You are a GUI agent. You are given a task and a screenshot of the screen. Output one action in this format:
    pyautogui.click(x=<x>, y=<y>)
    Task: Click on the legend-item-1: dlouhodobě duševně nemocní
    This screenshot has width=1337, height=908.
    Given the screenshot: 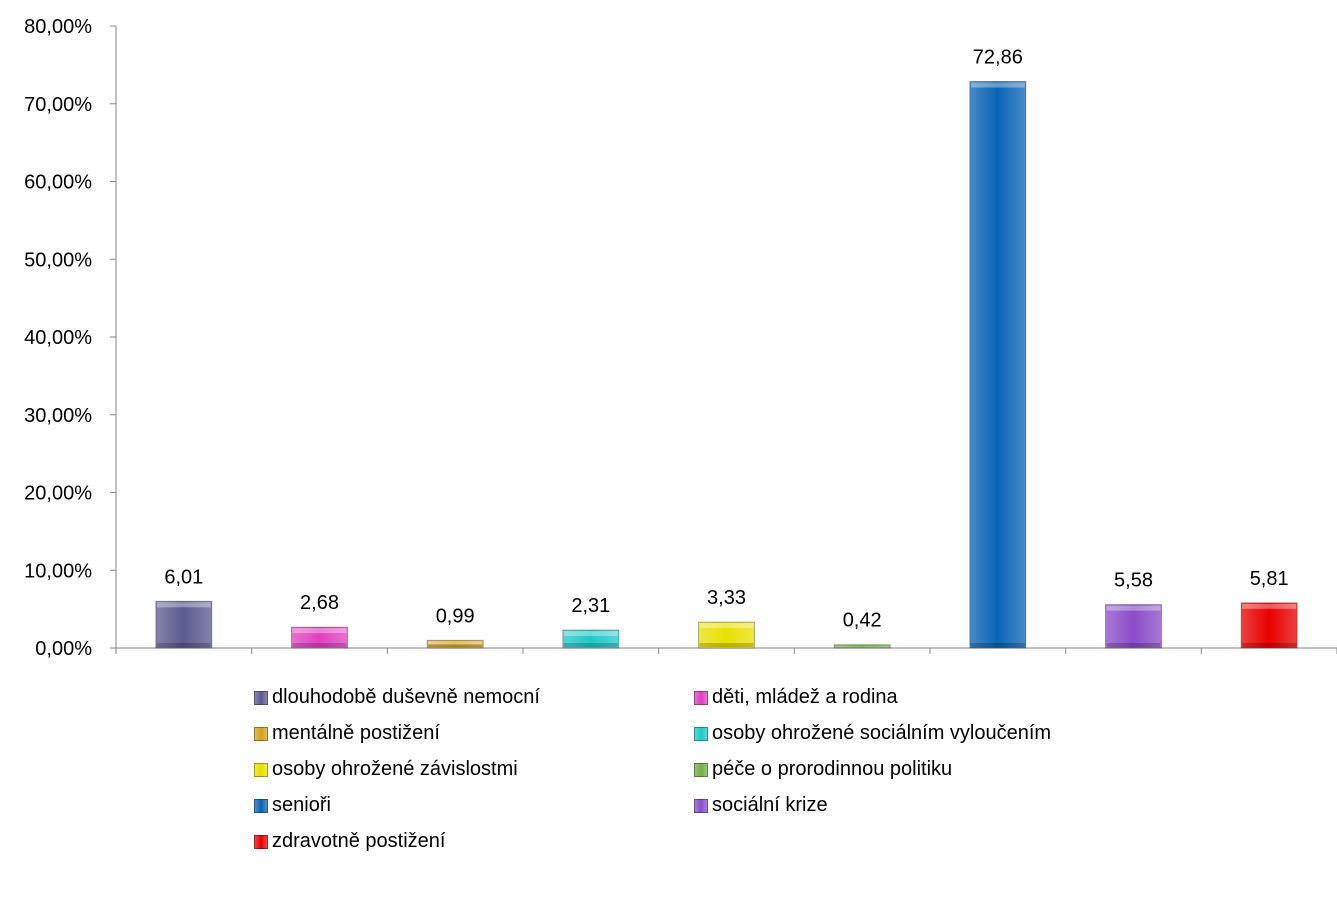 What is the action you would take?
    pyautogui.click(x=397, y=697)
    